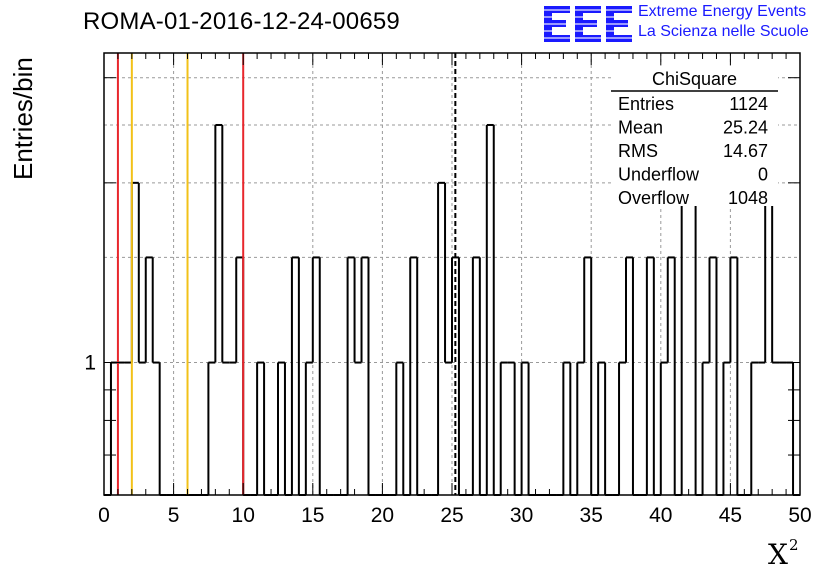  What do you see at coordinates (638, 151) in the screenshot?
I see `stats-row-label: RMS` at bounding box center [638, 151].